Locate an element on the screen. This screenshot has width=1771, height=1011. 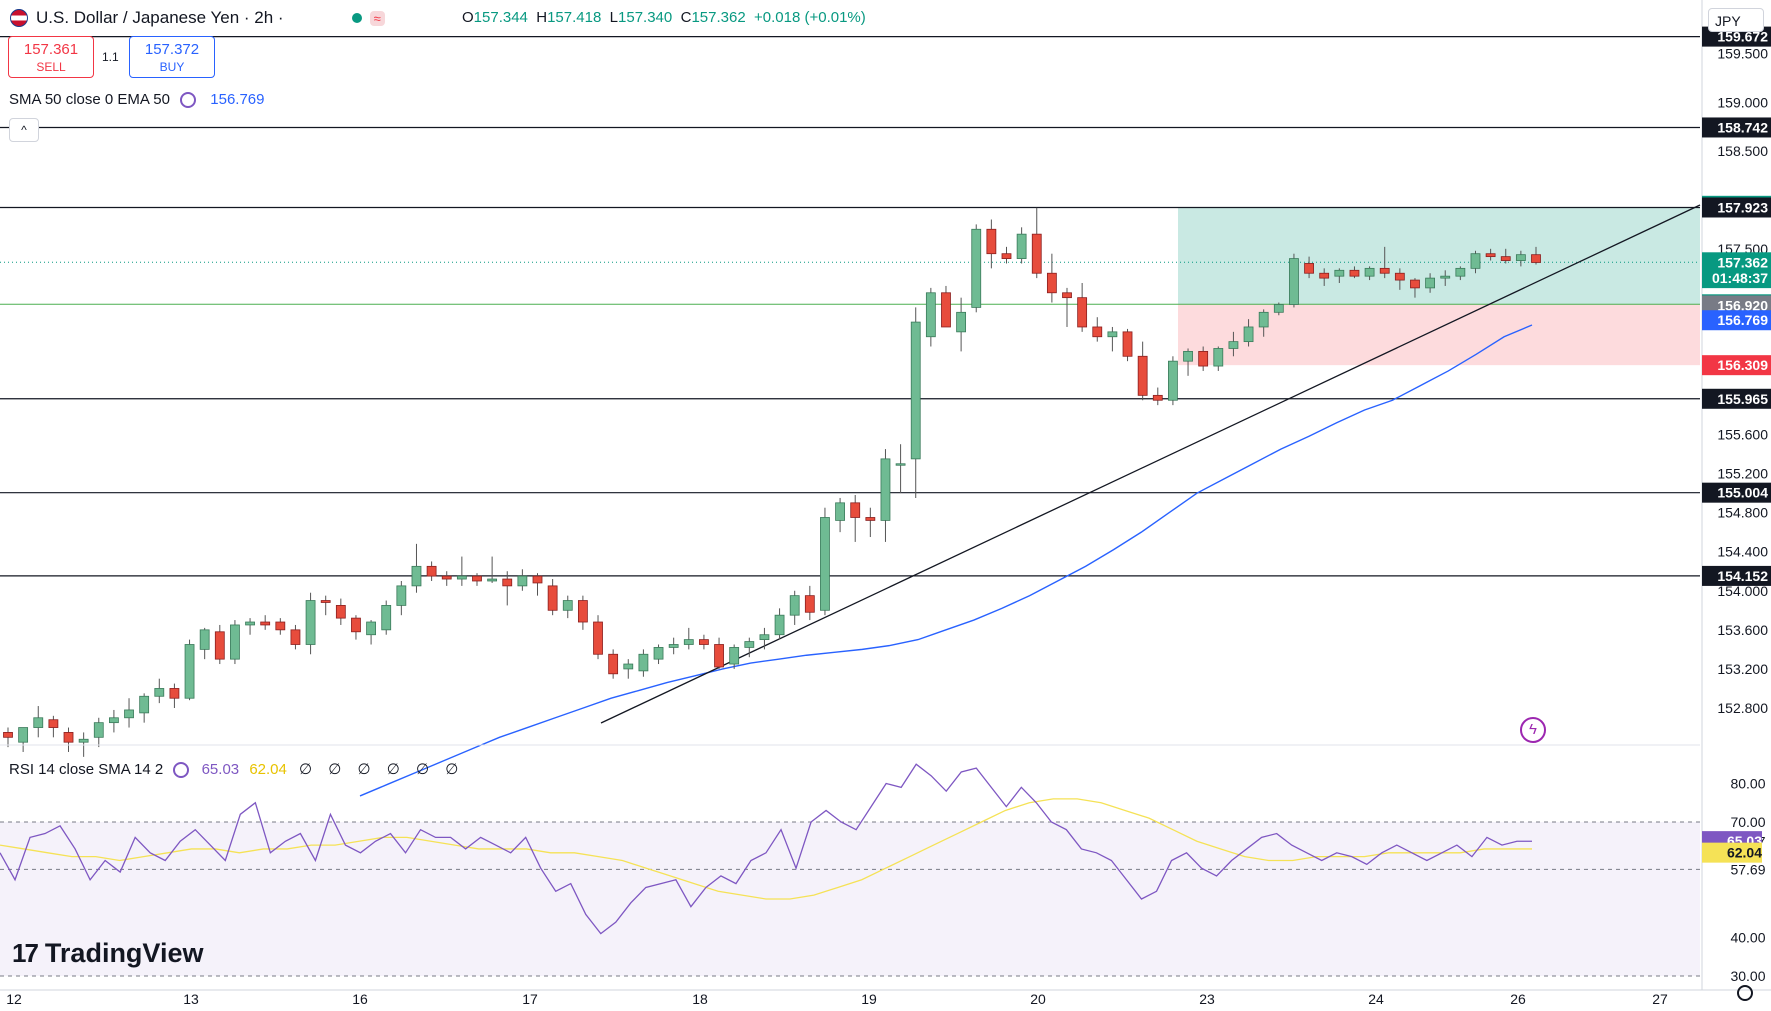
data-status-icon: ≈ is located at coordinates (377, 18).